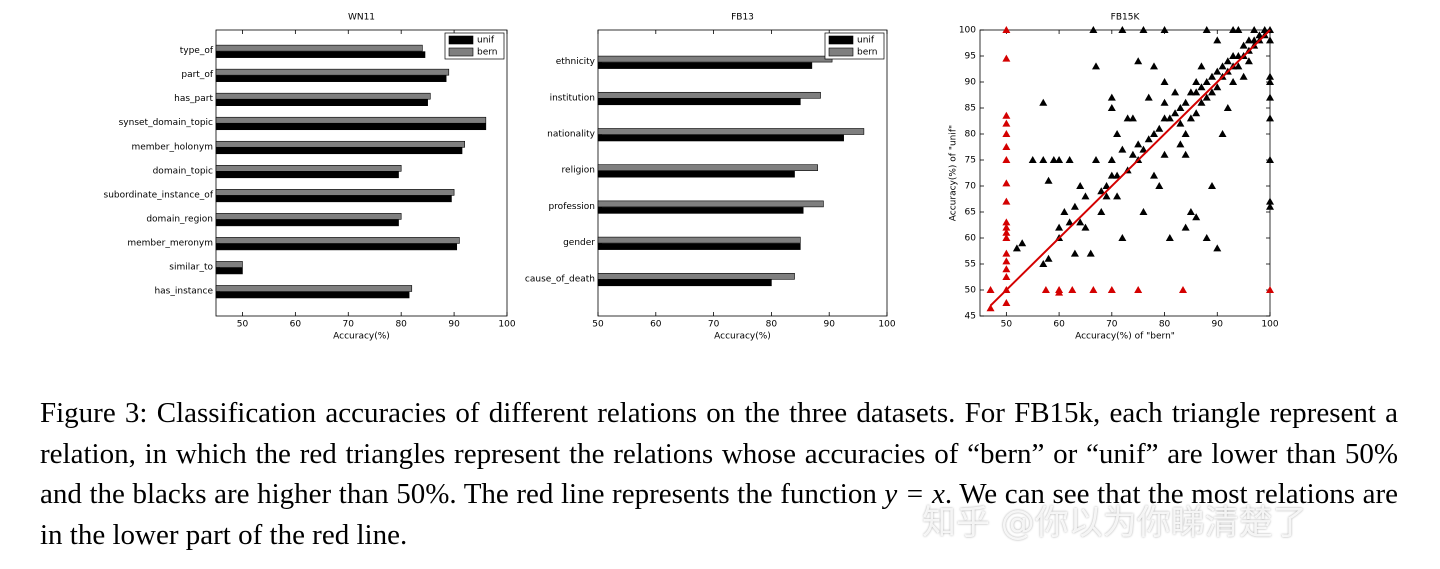 The height and width of the screenshot is (569, 1440). I want to click on caption-math: y = x, so click(914, 494).